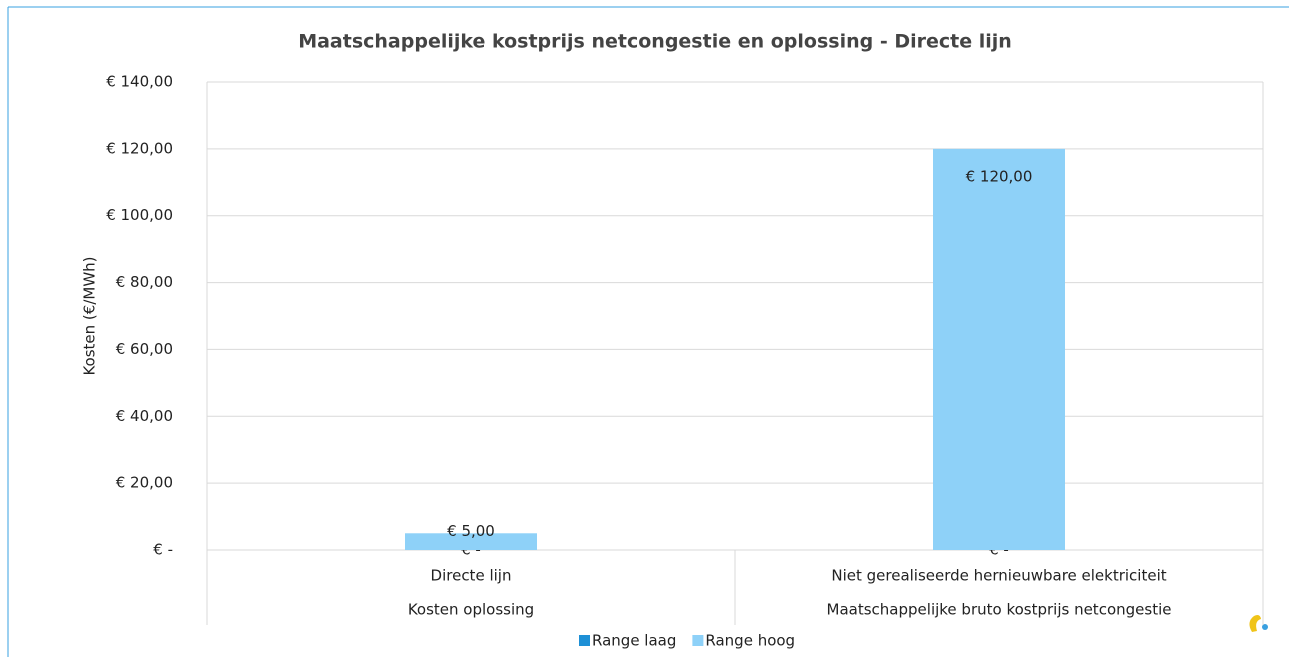 The height and width of the screenshot is (657, 1289). I want to click on y-tick-label: € 40,00, so click(144, 416).